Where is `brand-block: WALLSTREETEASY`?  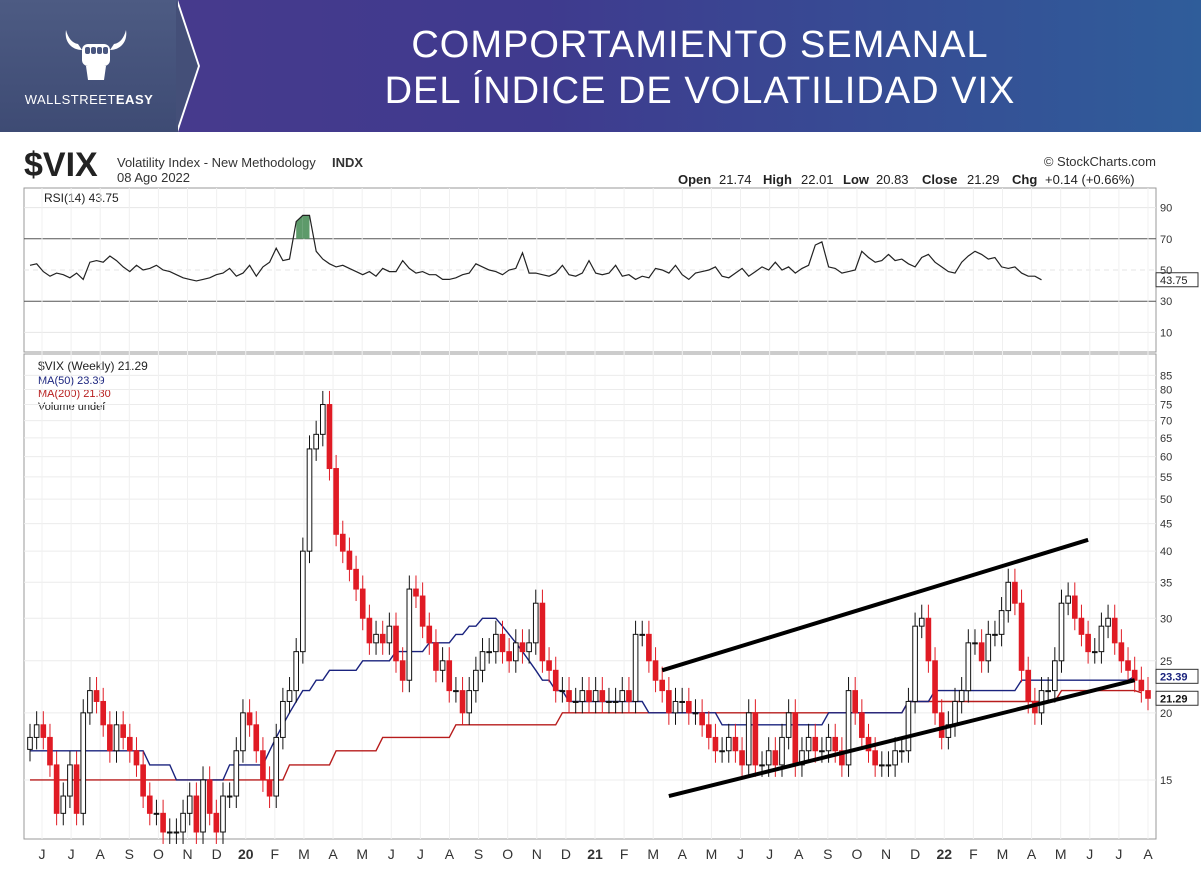 brand-block: WALLSTREETEASY is located at coordinates (89, 66).